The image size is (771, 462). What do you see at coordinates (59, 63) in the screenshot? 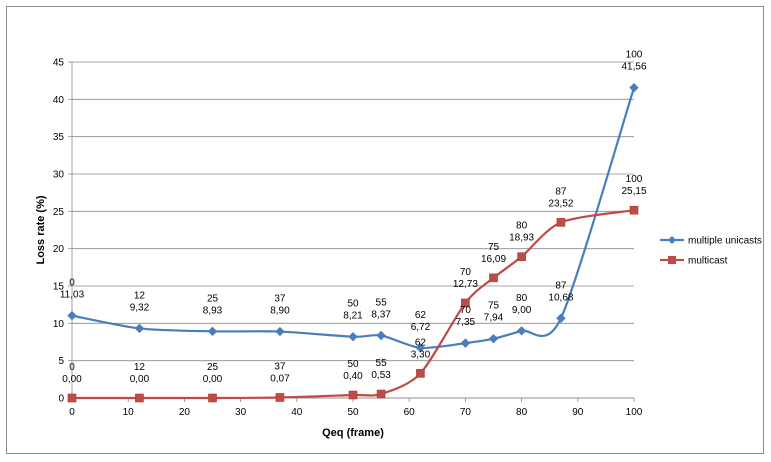
I see `y-tick-label: 45` at bounding box center [59, 63].